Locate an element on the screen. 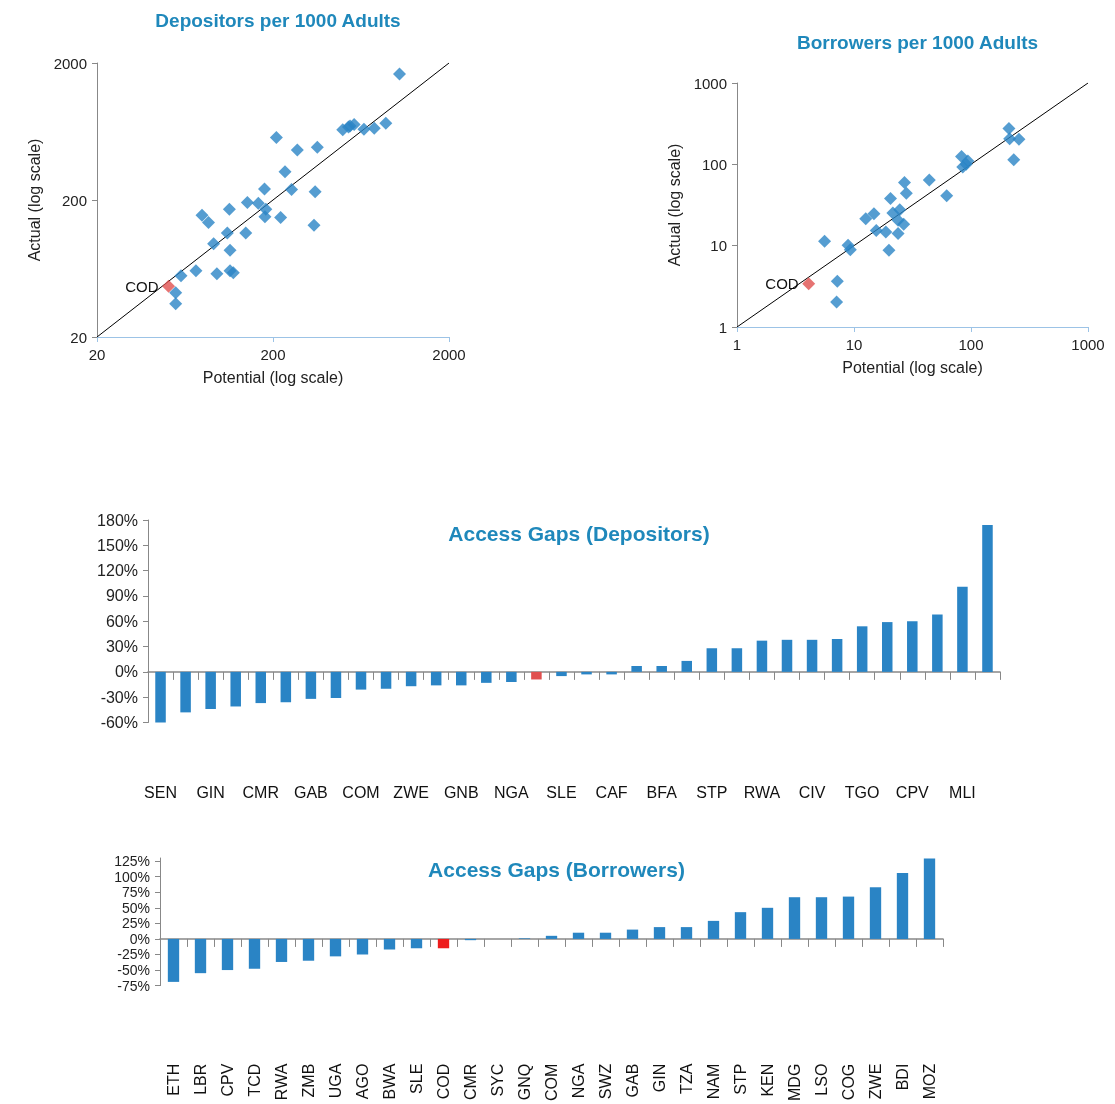 The height and width of the screenshot is (1104, 1115). y-tick-label: -30% is located at coordinates (119, 697).